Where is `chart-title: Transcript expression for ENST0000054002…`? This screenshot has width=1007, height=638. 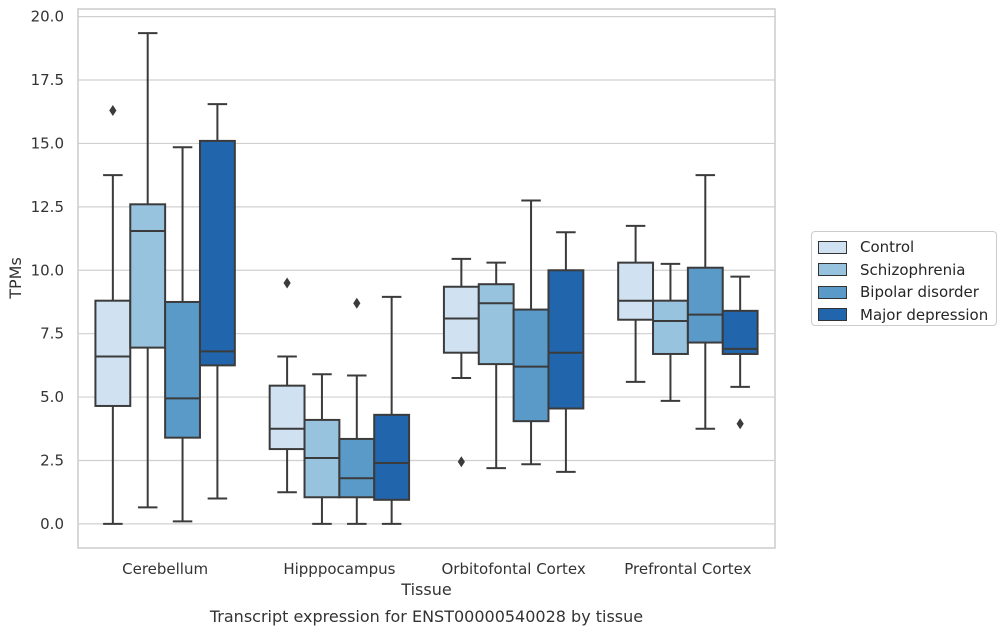 chart-title: Transcript expression for ENST0000054002… is located at coordinates (426, 616).